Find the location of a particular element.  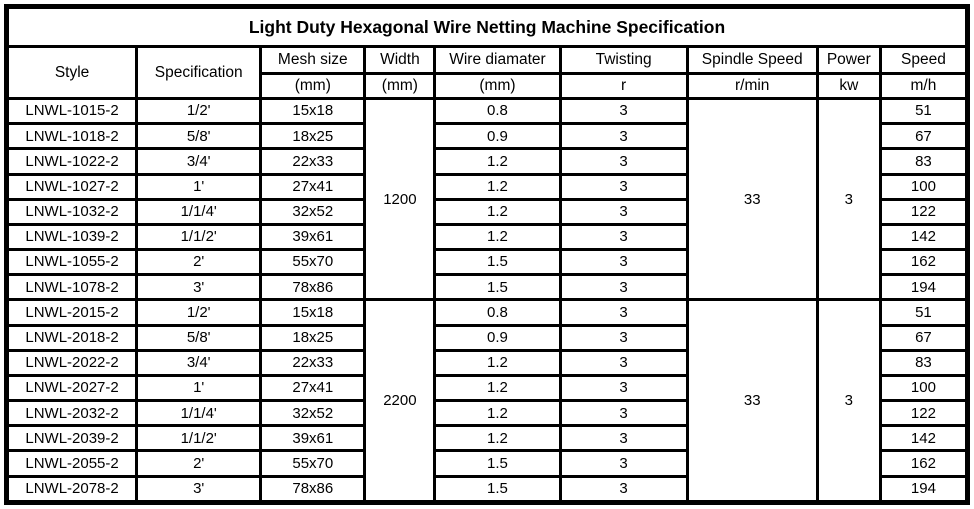

cell-specification: 2' is located at coordinates (199, 463).